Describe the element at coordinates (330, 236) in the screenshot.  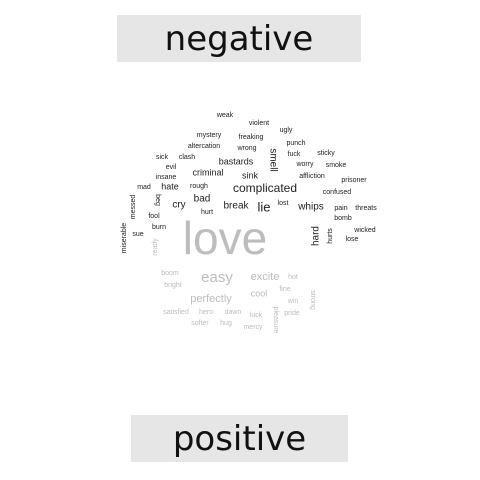
I see `word-hurts: hurts` at that location.